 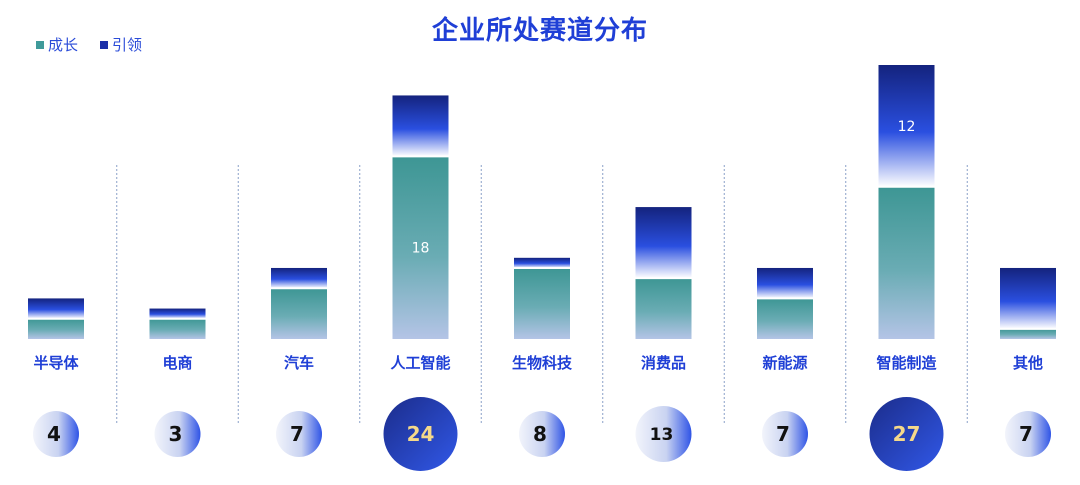 What do you see at coordinates (56, 363) in the screenshot?
I see `category-label: 半导体` at bounding box center [56, 363].